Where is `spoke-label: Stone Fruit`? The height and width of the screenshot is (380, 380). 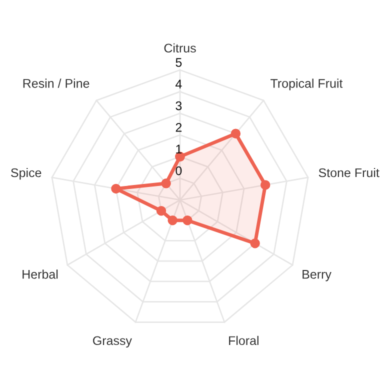 spoke-label: Stone Fruit is located at coordinates (349, 173).